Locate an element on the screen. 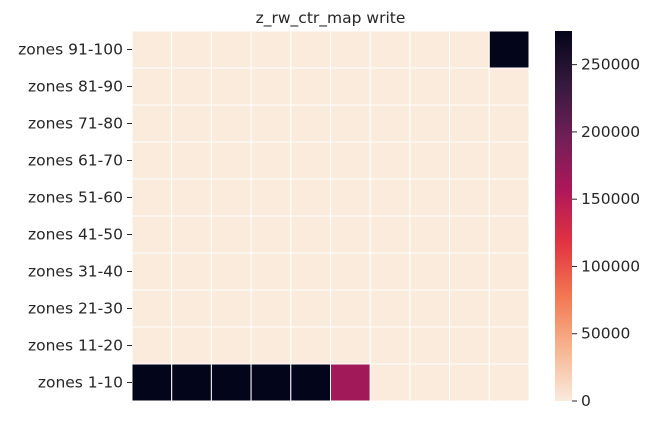  row-label: zones 71-80 is located at coordinates (75, 124).